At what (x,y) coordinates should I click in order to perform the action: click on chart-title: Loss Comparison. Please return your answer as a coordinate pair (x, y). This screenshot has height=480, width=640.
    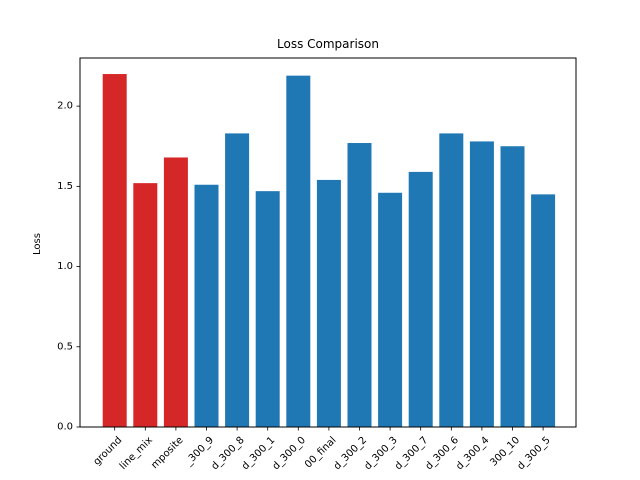
    Looking at the image, I should click on (328, 44).